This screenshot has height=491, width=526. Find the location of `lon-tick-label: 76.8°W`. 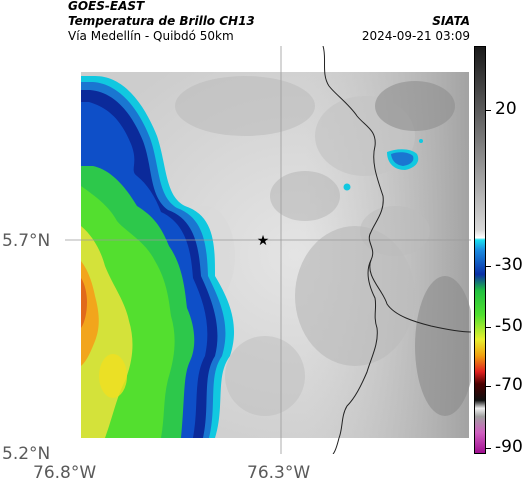

lon-tick-label: 76.8°W is located at coordinates (65, 473).